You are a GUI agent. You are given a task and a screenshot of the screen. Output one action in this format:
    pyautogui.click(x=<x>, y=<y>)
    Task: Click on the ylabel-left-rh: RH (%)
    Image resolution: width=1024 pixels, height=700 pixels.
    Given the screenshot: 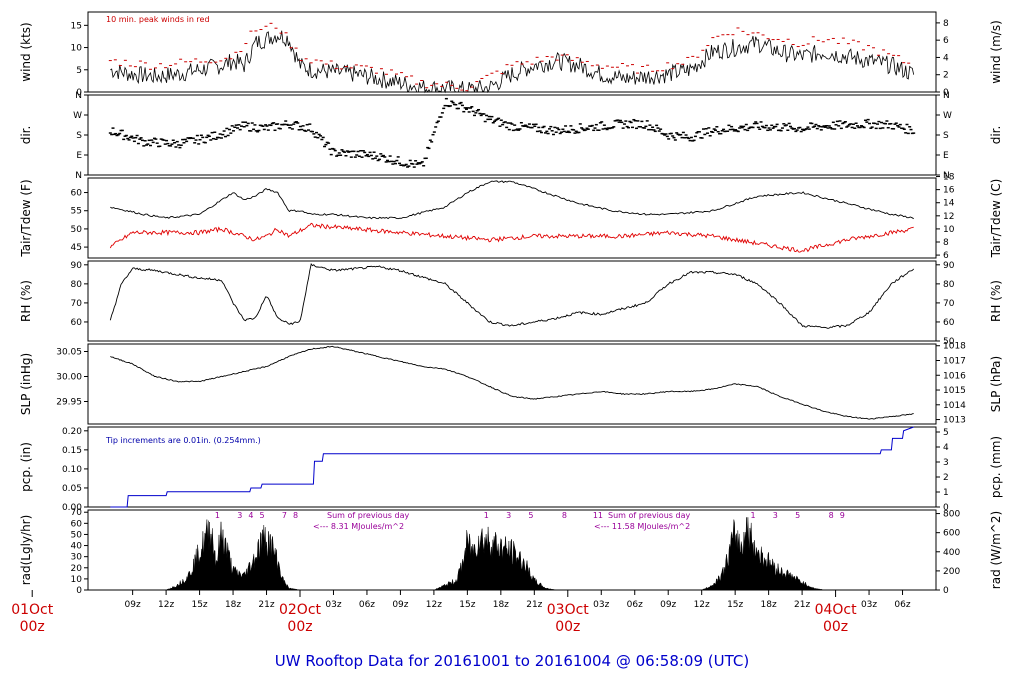 What is the action you would take?
    pyautogui.click(x=26, y=301)
    